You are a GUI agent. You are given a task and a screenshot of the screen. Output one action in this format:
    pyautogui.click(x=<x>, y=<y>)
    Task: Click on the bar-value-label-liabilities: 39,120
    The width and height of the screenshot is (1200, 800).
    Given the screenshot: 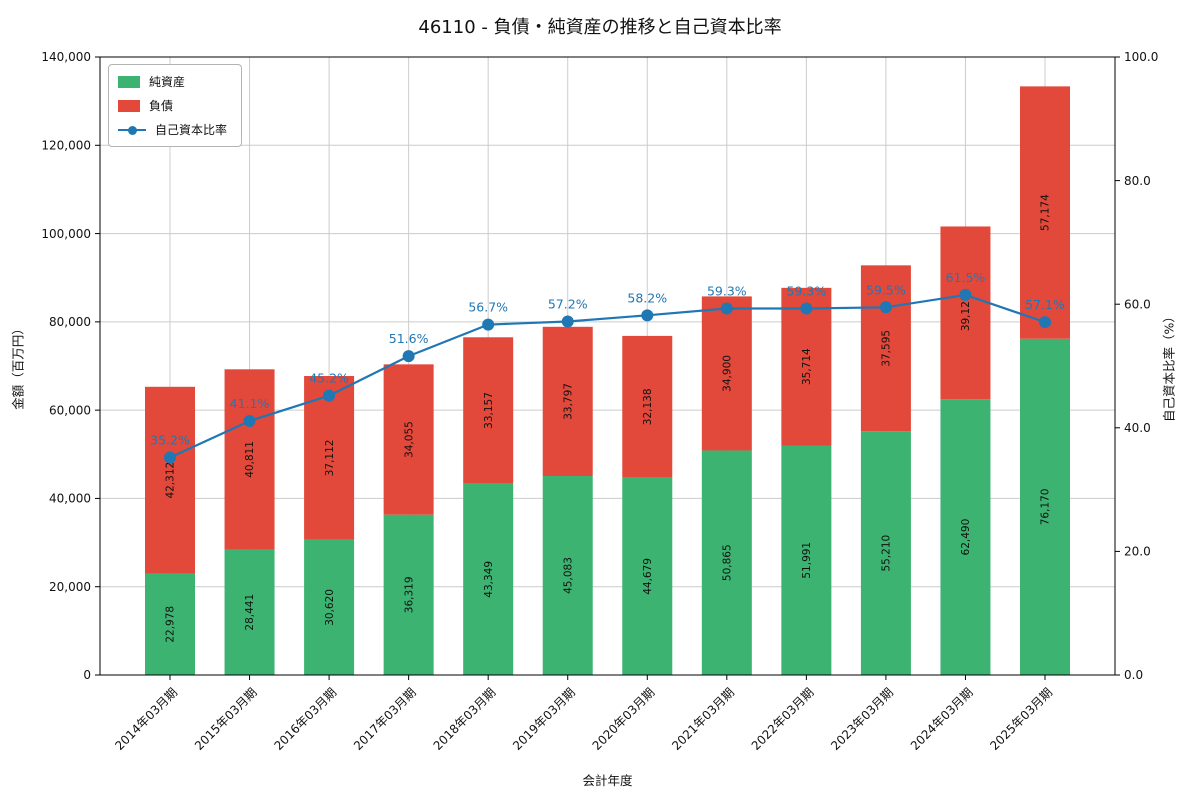 What is the action you would take?
    pyautogui.click(x=966, y=312)
    